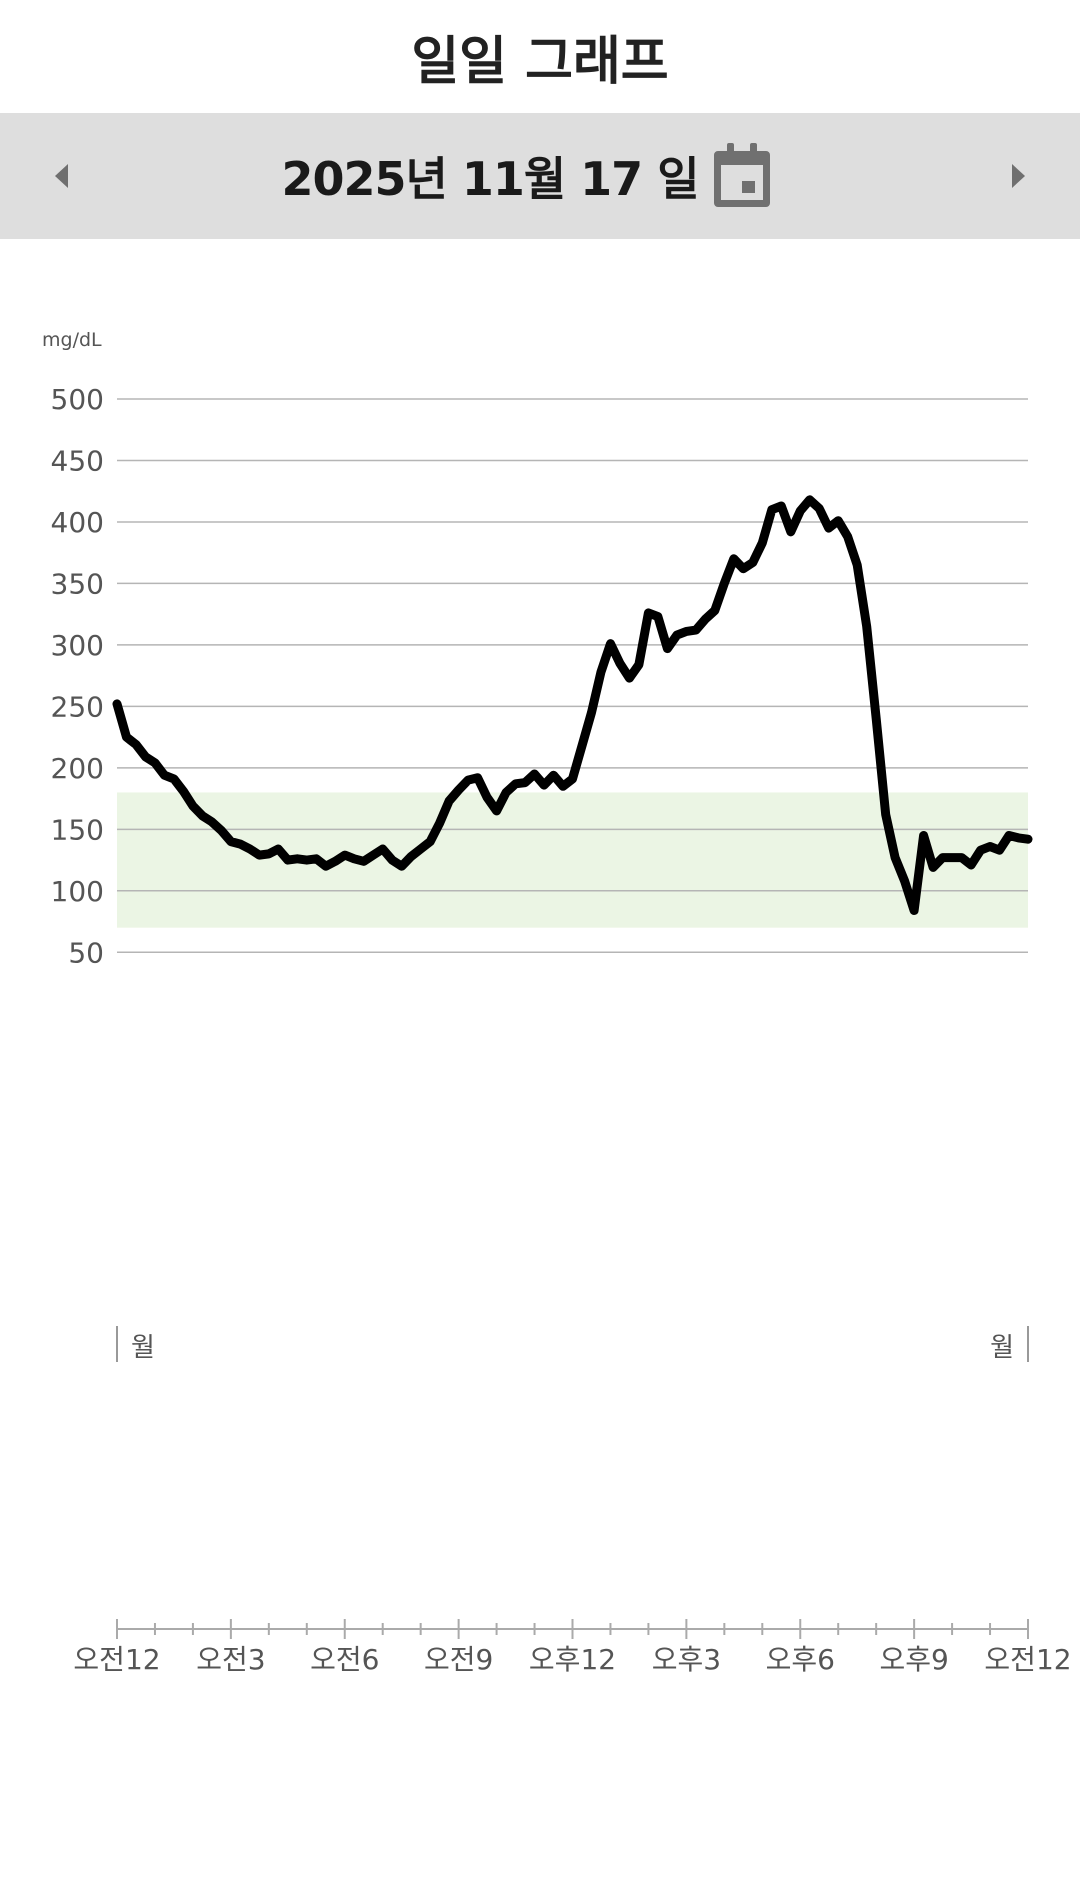  I want to click on y-tick-label: 50, so click(86, 952).